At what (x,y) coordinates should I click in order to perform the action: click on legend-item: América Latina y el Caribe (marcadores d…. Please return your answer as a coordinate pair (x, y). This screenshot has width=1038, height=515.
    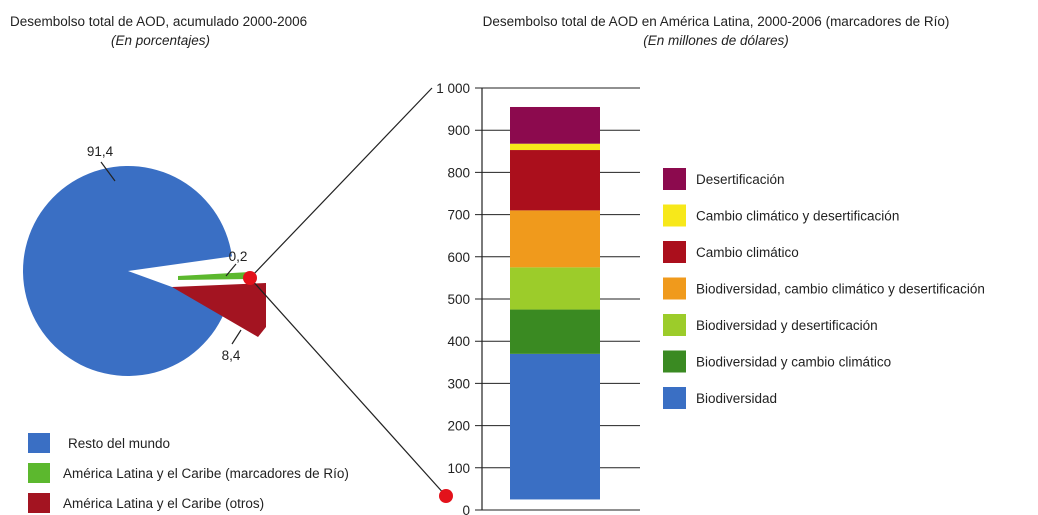
    Looking at the image, I should click on (206, 473).